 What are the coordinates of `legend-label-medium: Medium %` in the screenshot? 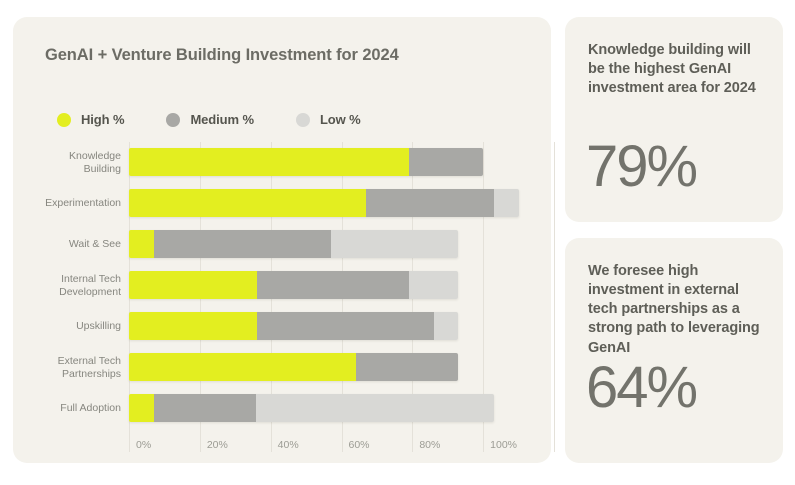 It's located at (222, 119).